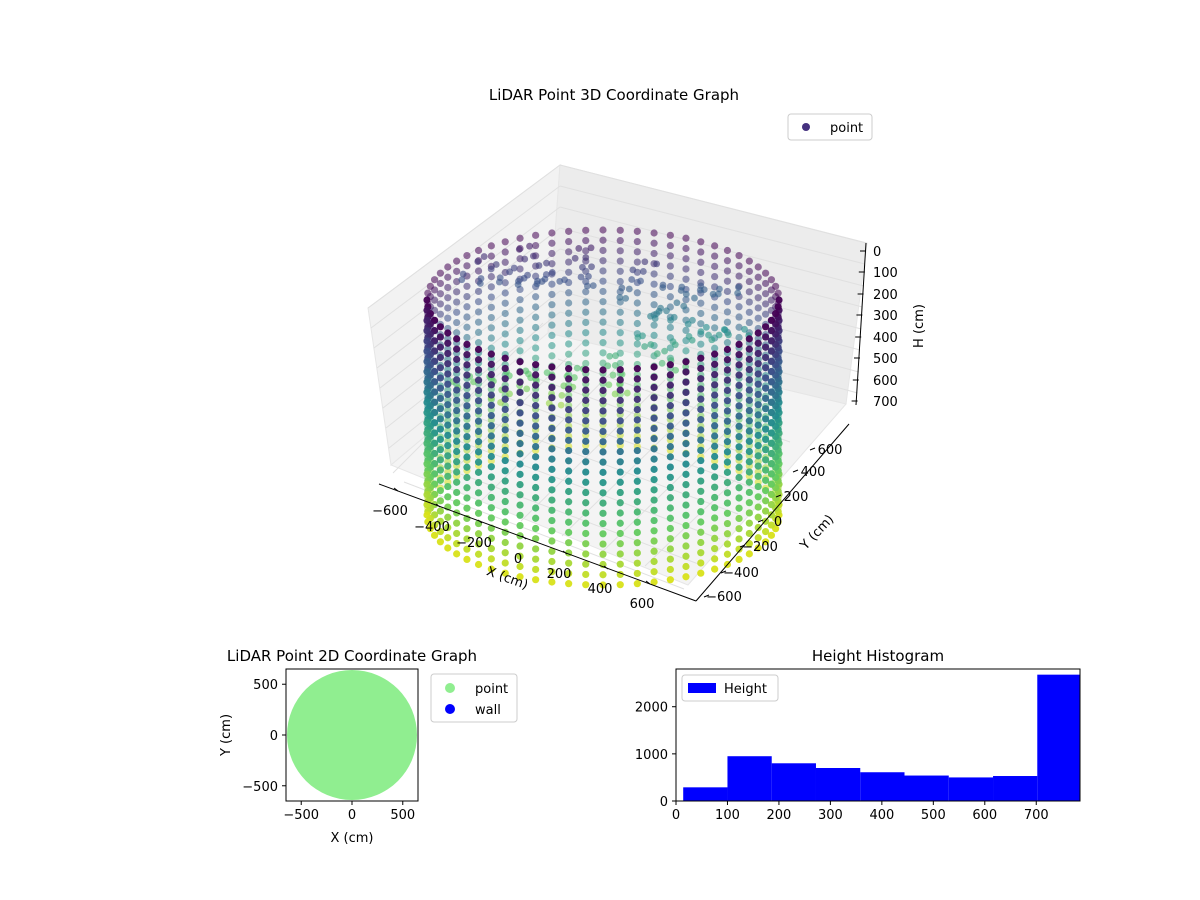 The width and height of the screenshot is (1200, 900). What do you see at coordinates (651, 755) in the screenshot?
I see `y-tick-label-histogram: 1000` at bounding box center [651, 755].